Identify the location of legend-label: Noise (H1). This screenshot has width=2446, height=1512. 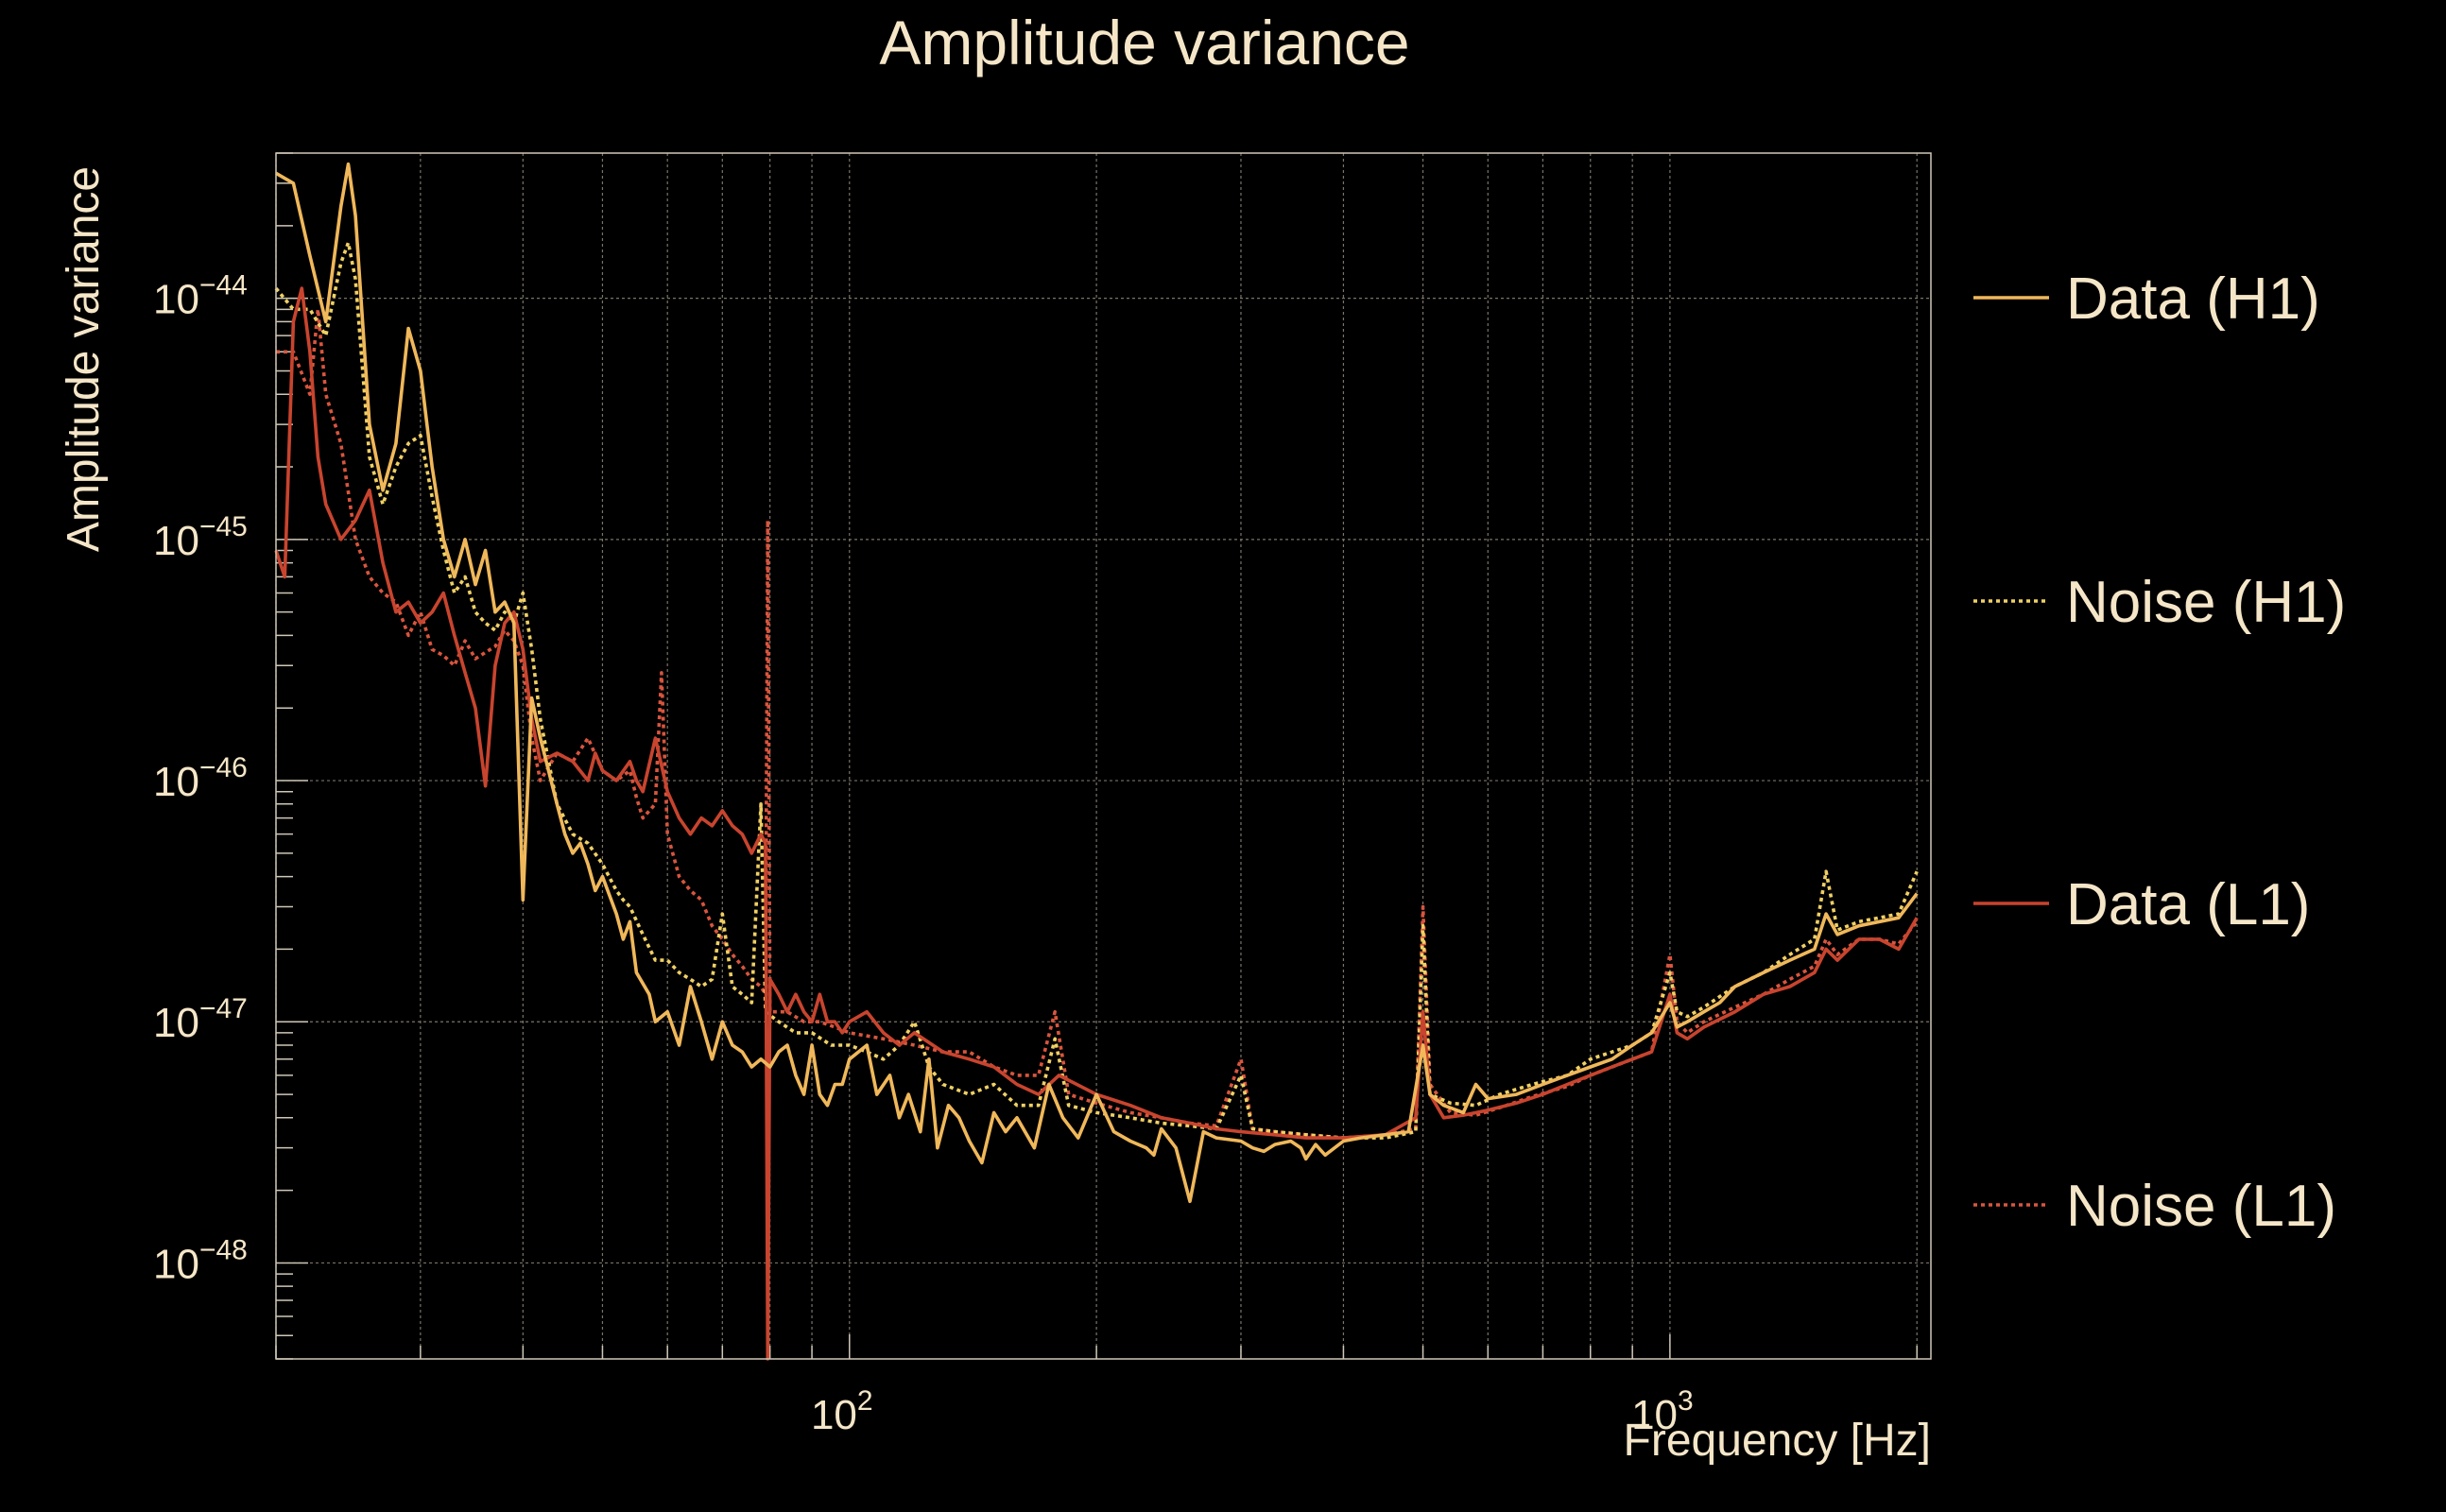
(2206, 602).